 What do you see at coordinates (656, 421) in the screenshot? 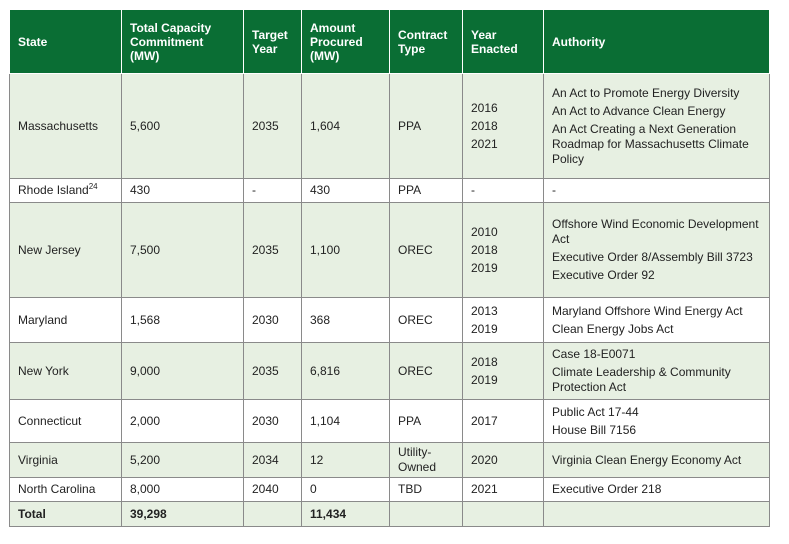
I see `cell-authority: Public Act 17-44 House Bill 7156` at bounding box center [656, 421].